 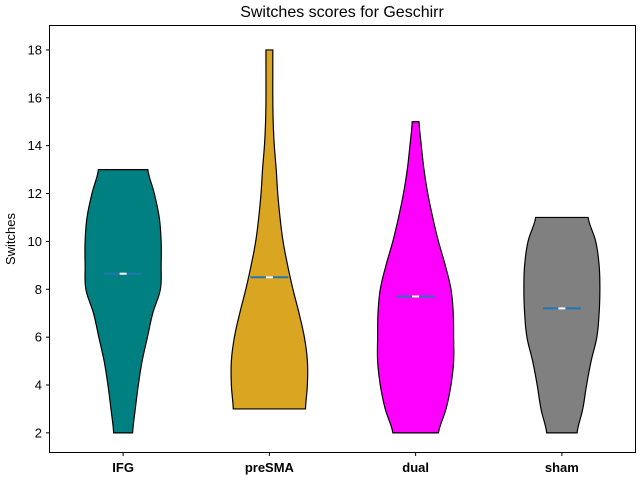 I want to click on x-tick-label: dual, so click(x=415, y=467).